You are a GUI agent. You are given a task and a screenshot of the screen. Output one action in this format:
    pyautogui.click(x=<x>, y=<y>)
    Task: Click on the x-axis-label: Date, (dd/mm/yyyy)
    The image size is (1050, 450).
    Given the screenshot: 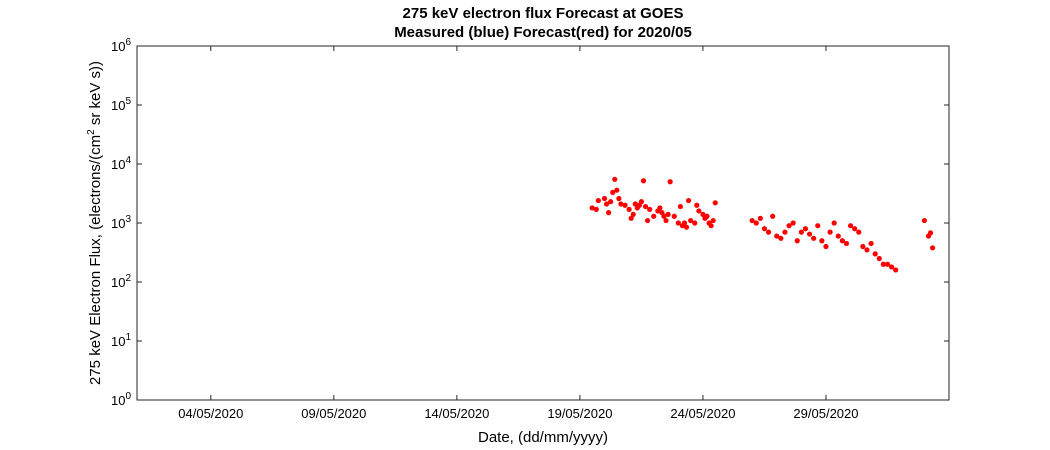 What is the action you would take?
    pyautogui.click(x=543, y=437)
    